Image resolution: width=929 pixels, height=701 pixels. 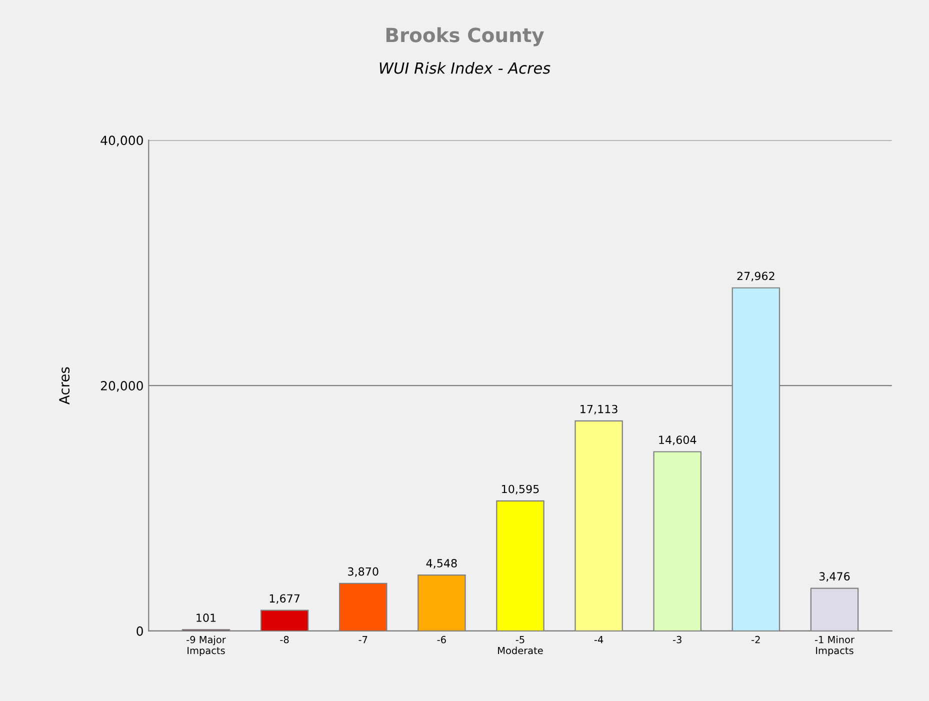 I want to click on x-tick-label: -4, so click(x=599, y=640).